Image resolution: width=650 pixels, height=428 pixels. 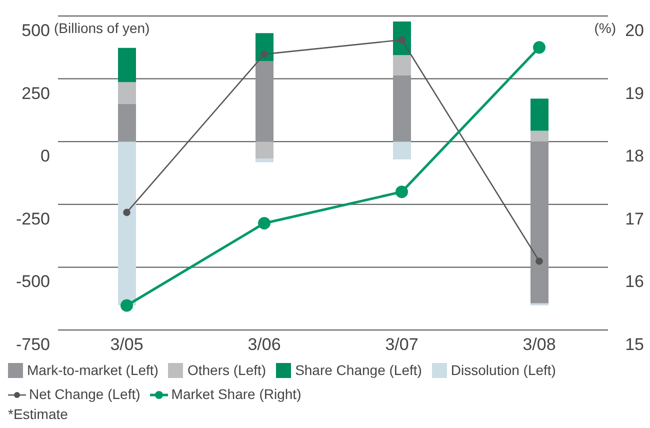 I want to click on legend-label: Net Change (Left), so click(x=84, y=394).